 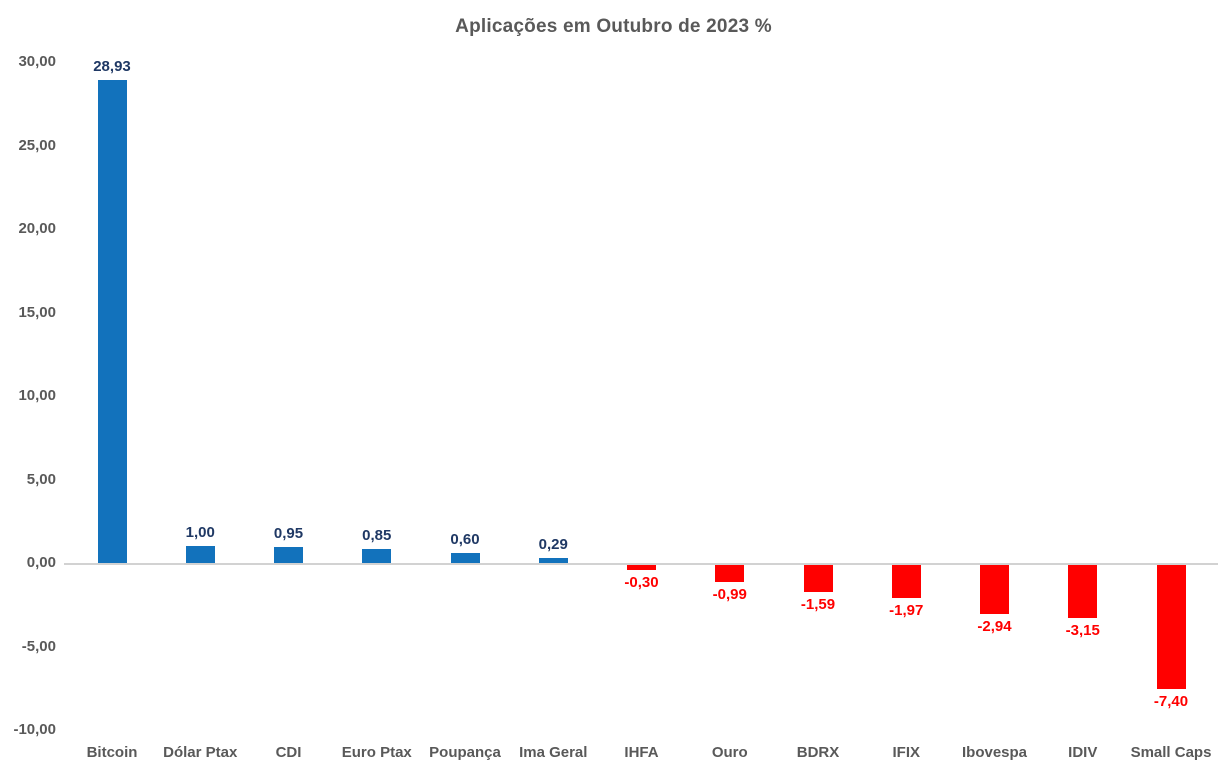 What do you see at coordinates (377, 535) in the screenshot?
I see `value-label-euro-ptax: 0,85` at bounding box center [377, 535].